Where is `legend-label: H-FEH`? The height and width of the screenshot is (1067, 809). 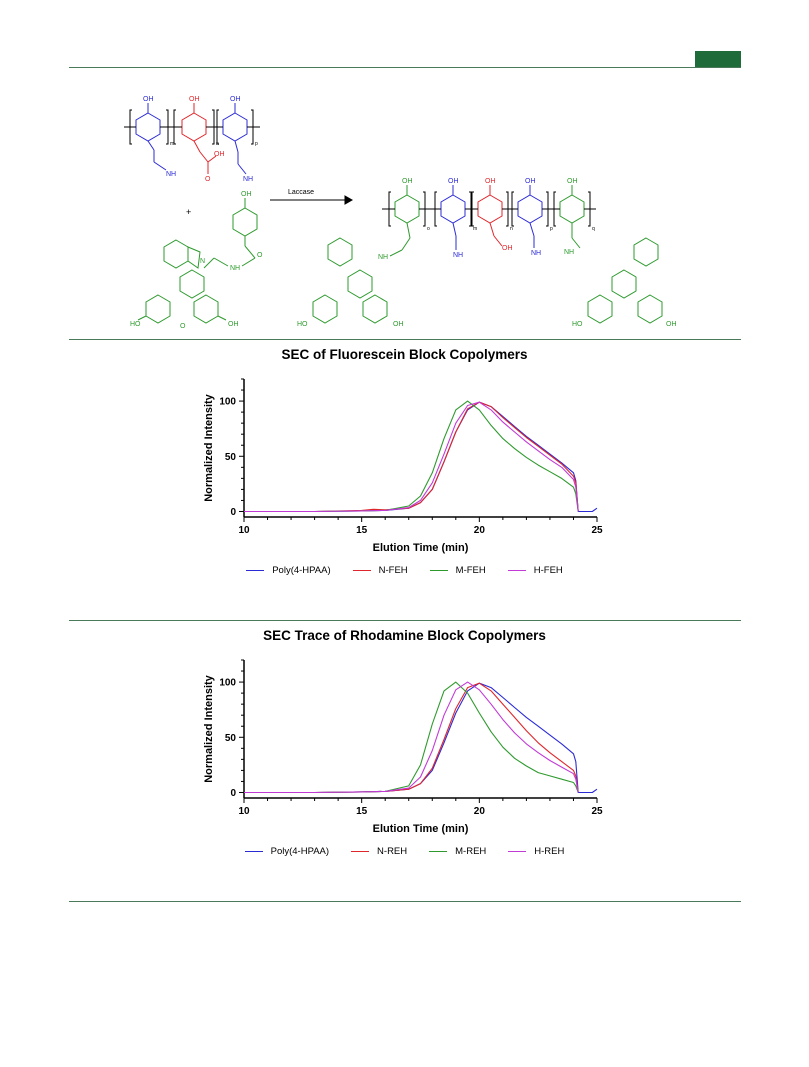 legend-label: H-FEH is located at coordinates (548, 570).